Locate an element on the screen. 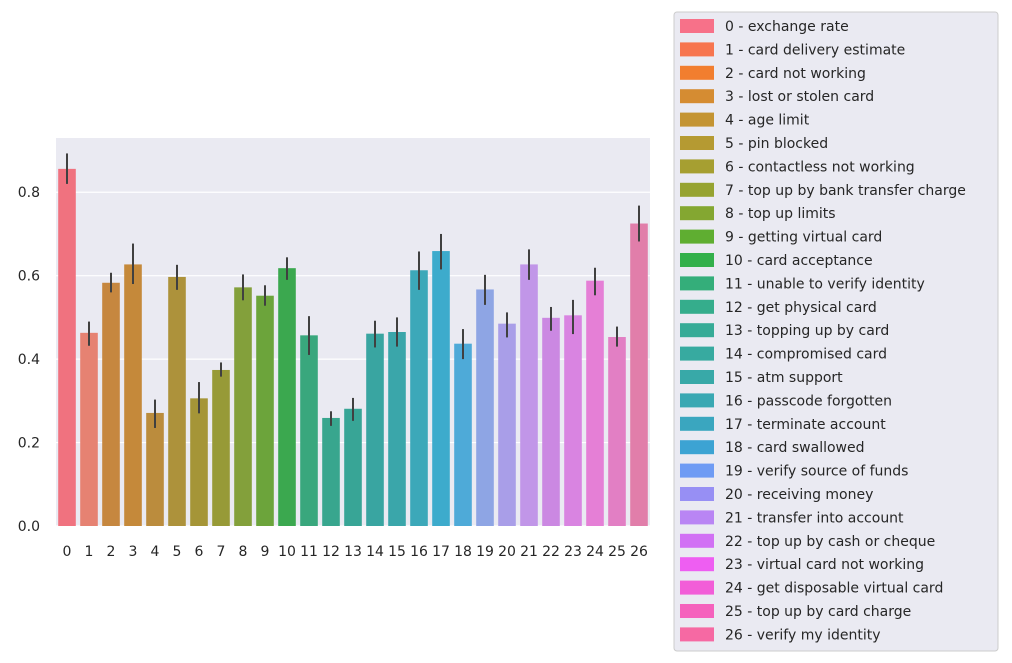  legend-label: 23 - virtual card not working is located at coordinates (824, 565).